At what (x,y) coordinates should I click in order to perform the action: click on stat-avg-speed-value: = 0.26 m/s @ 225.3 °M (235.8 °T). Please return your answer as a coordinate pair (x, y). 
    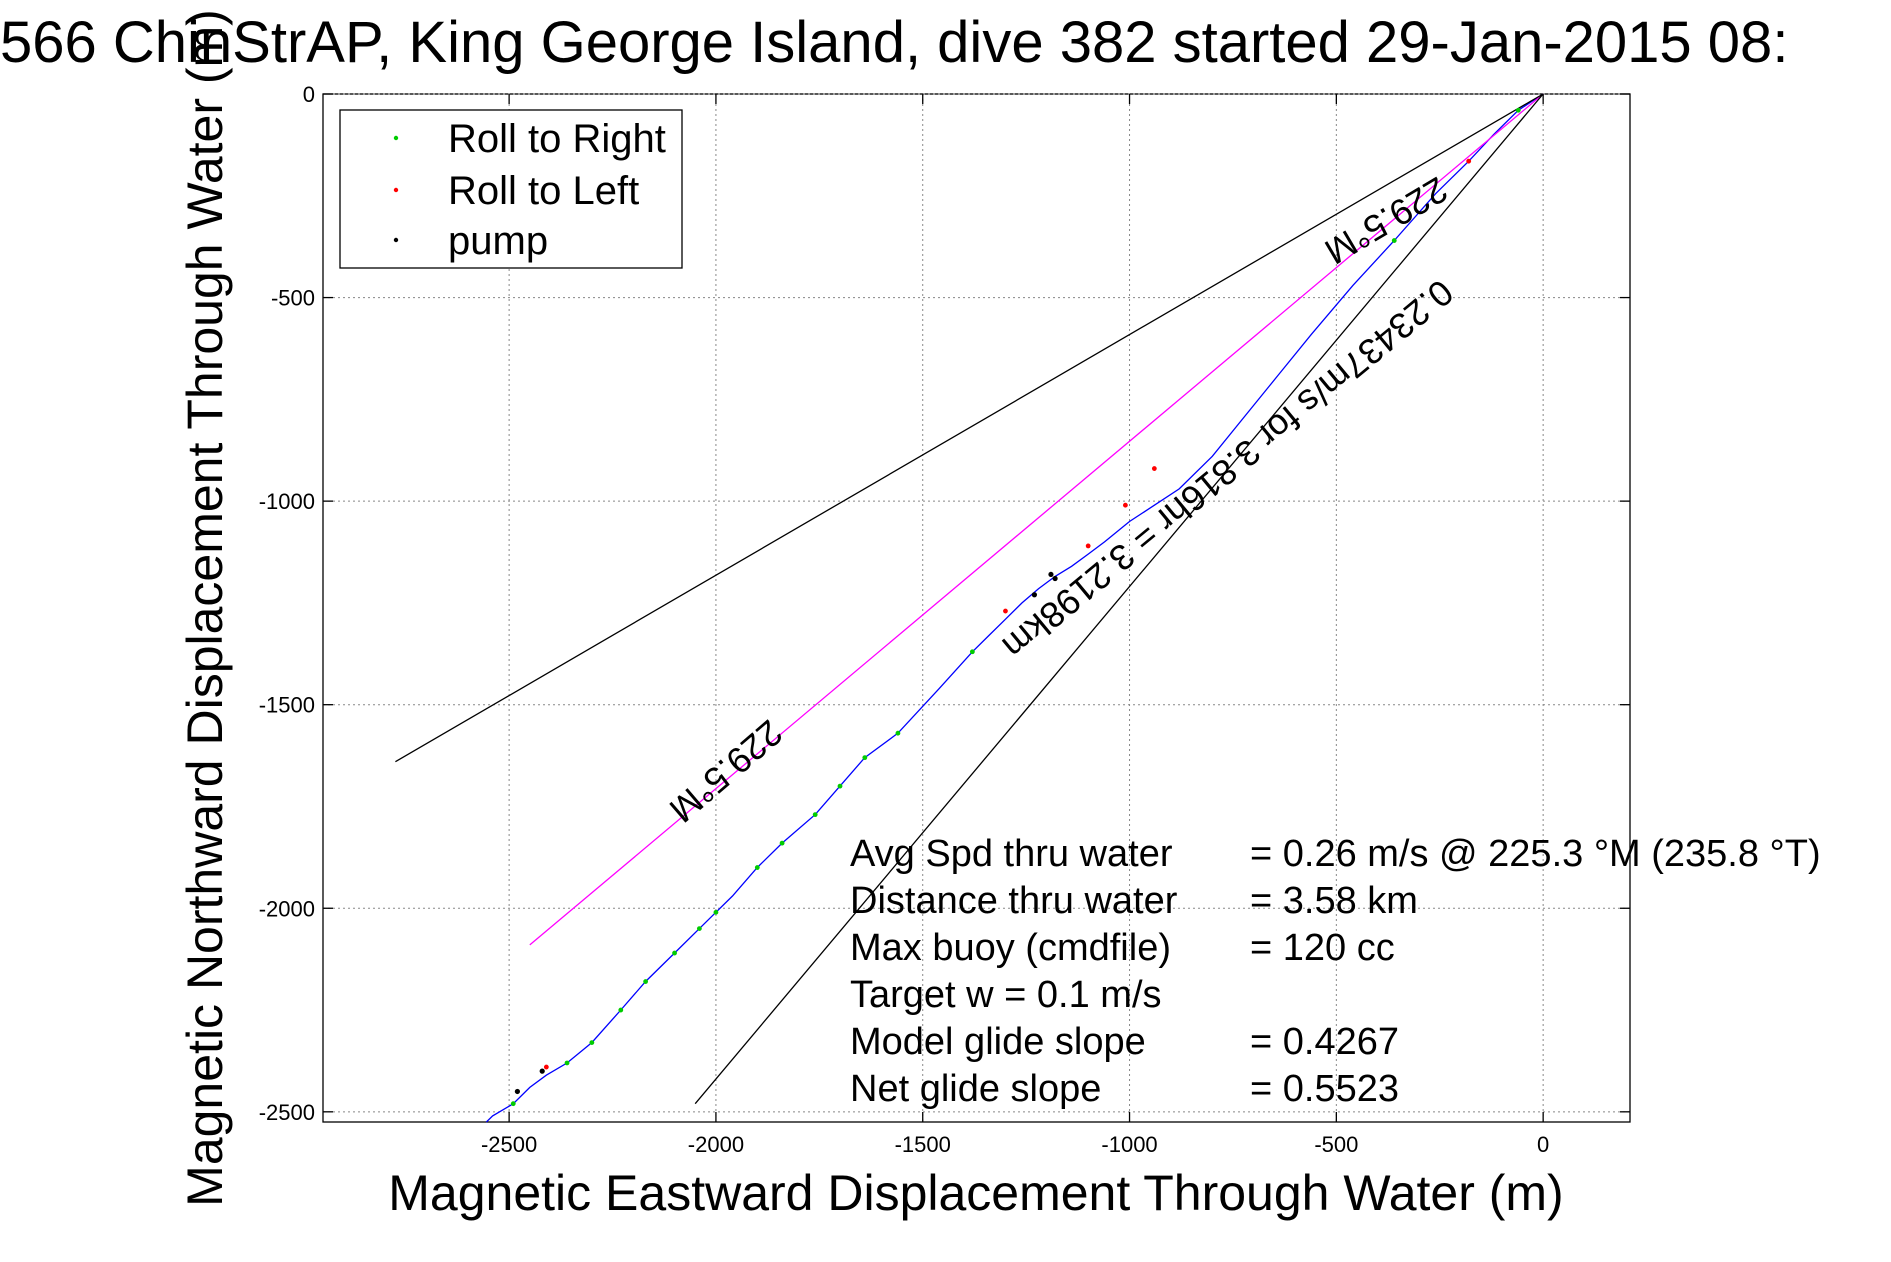
    Looking at the image, I should click on (1535, 854).